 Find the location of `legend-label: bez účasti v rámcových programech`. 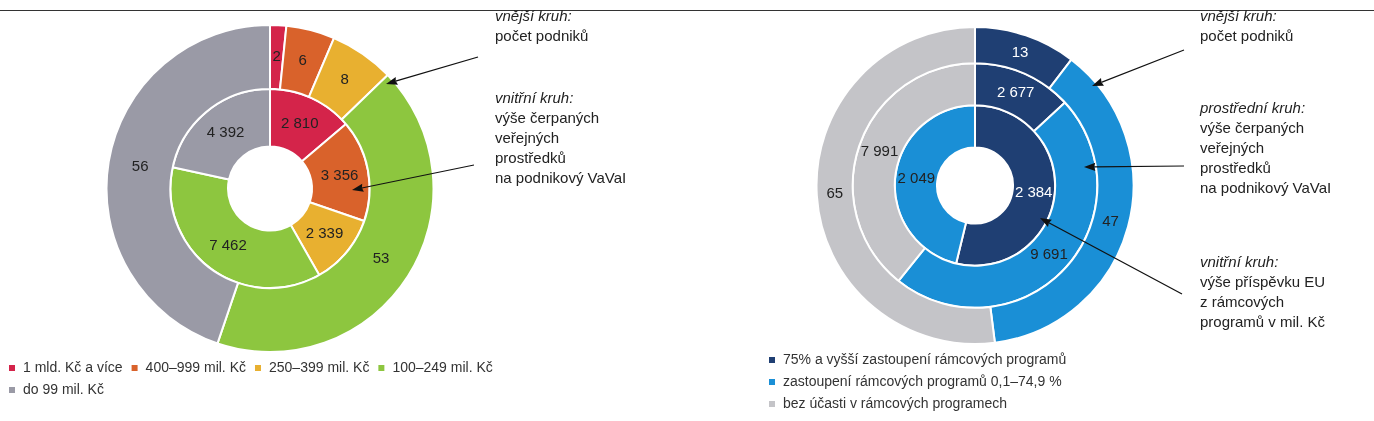

legend-label: bez účasti v rámcových programech is located at coordinates (895, 402).